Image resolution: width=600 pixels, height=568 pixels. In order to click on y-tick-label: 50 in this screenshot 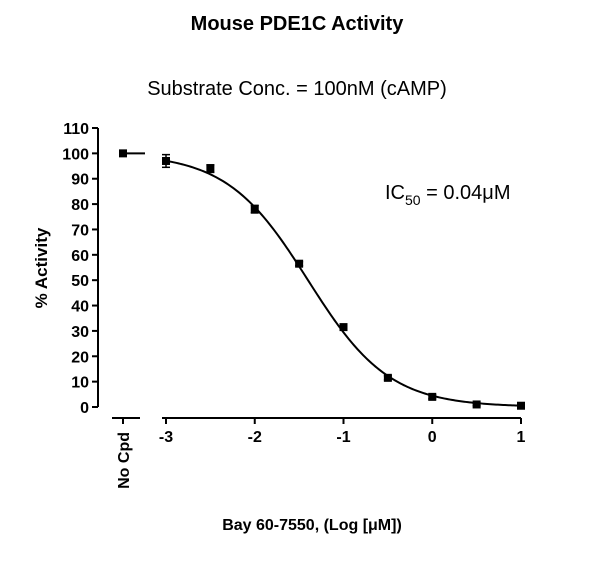, I will do `click(80, 281)`.